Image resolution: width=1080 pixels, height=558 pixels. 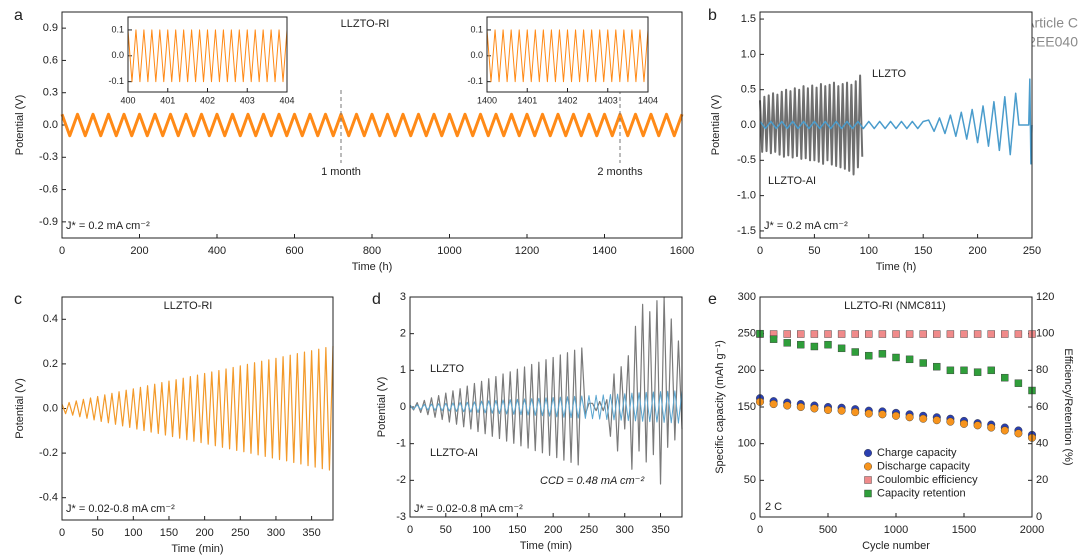 I want to click on y-tick-label: 0.5, so click(x=748, y=90).